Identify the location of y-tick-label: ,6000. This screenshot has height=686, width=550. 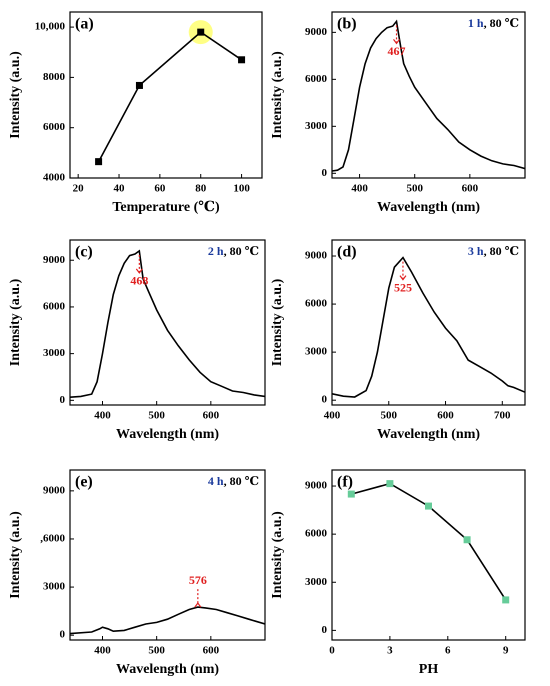
(52, 538).